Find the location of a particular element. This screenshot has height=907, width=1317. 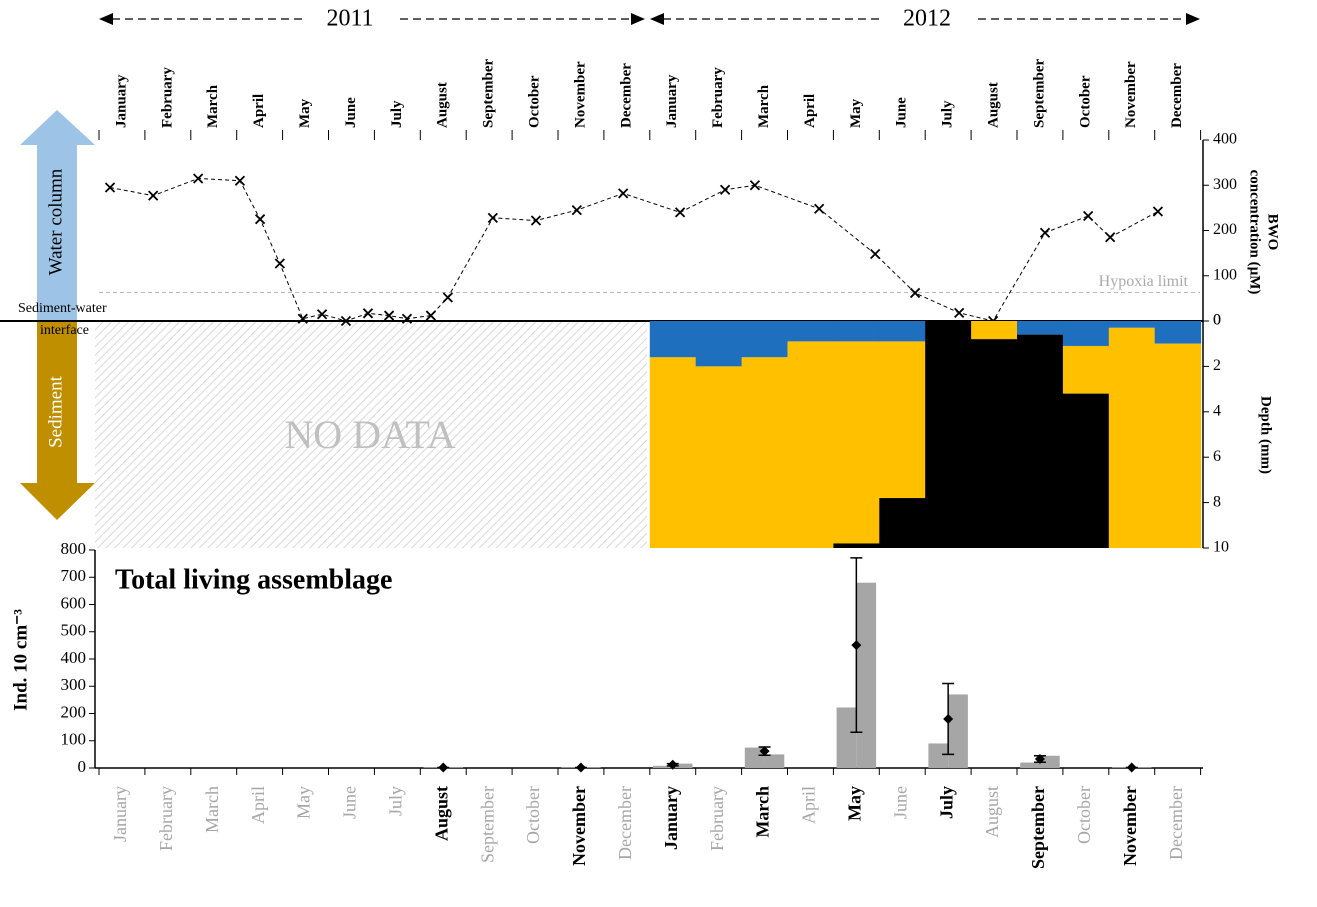

interface-label: Sediment-water is located at coordinates (62, 308).